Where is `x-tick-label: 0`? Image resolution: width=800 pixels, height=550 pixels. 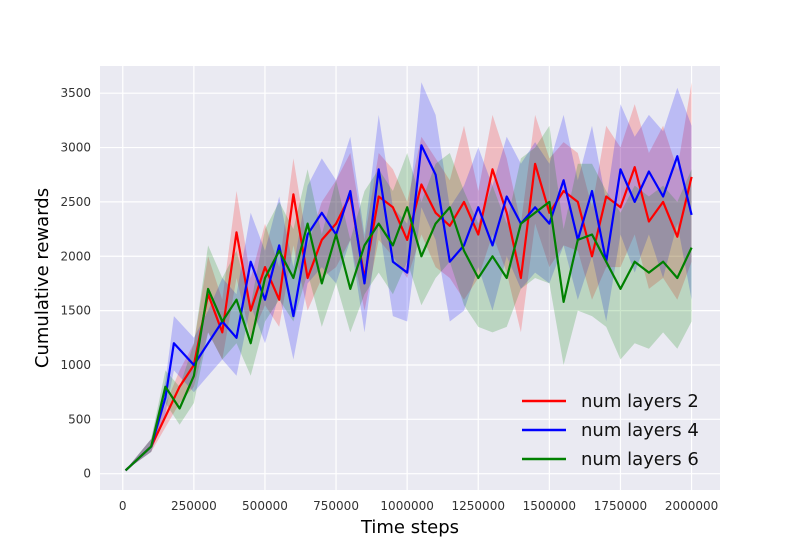
x-tick-label: 0 is located at coordinates (123, 506).